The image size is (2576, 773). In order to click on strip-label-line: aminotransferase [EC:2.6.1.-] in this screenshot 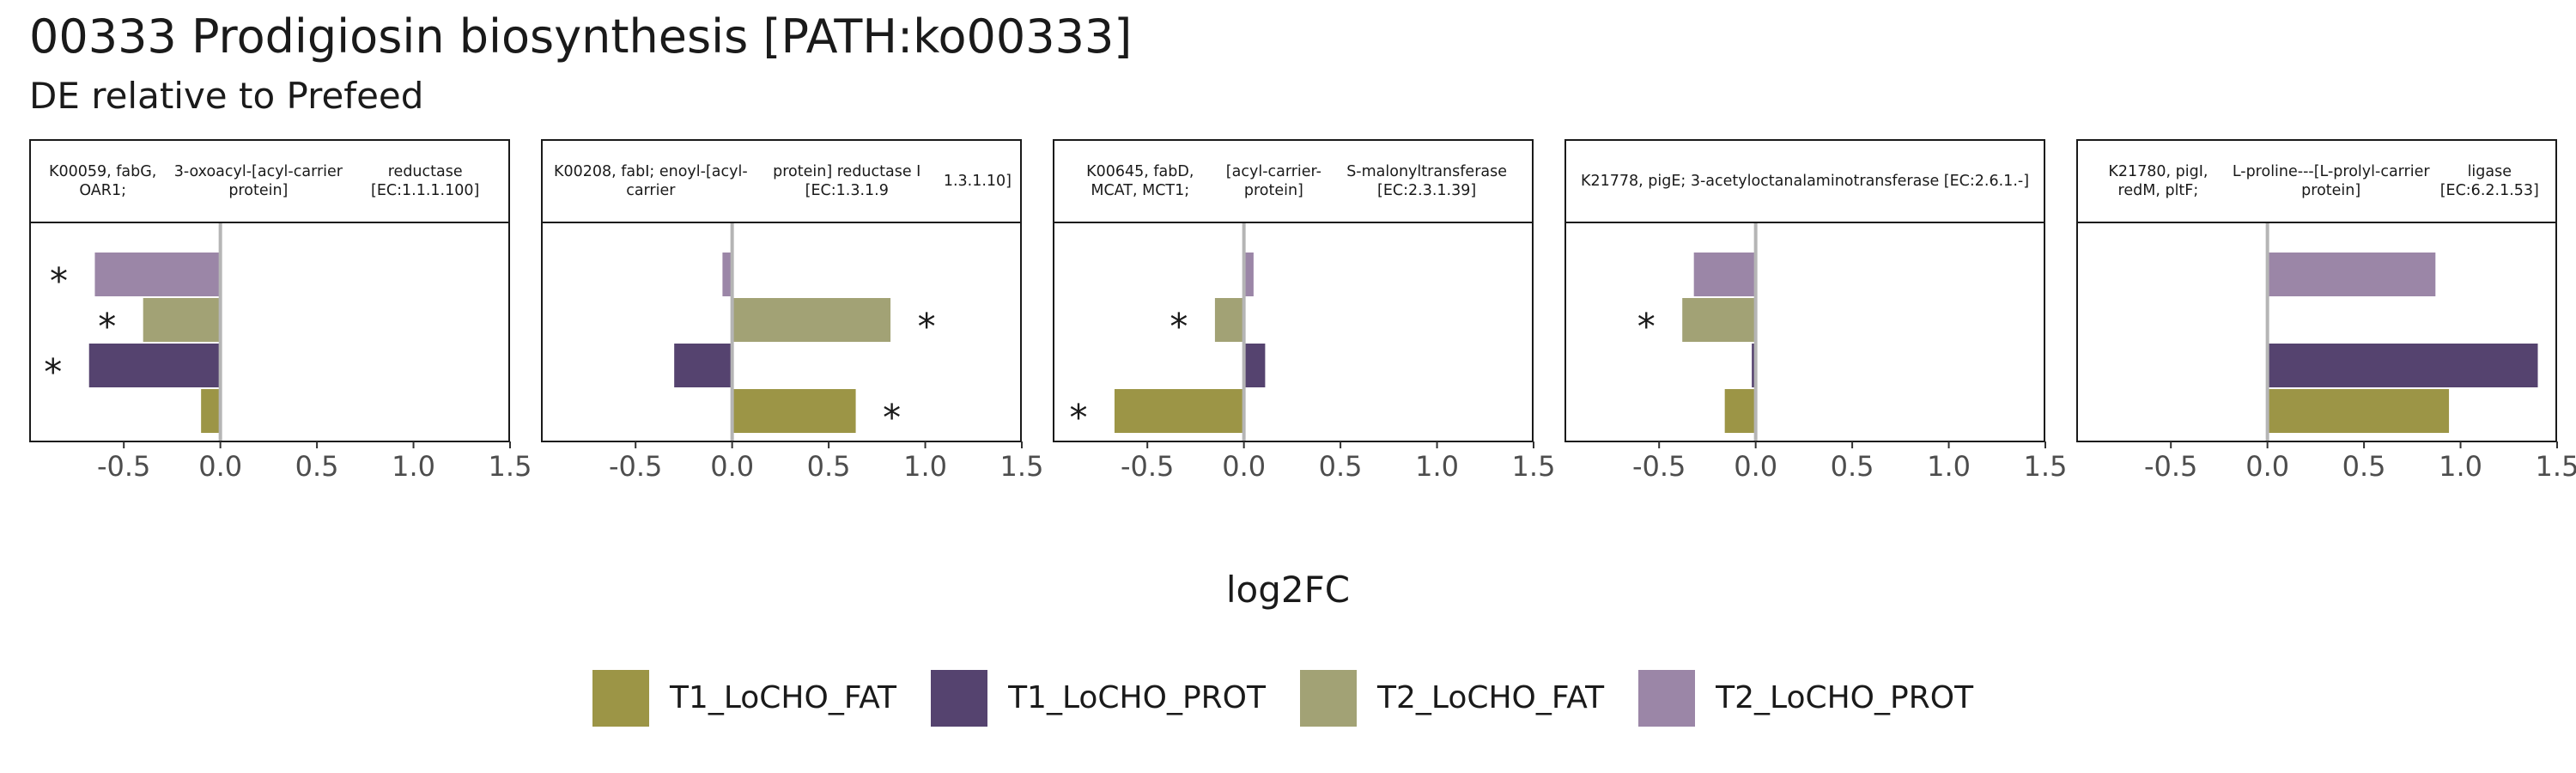, I will do `click(1918, 181)`.